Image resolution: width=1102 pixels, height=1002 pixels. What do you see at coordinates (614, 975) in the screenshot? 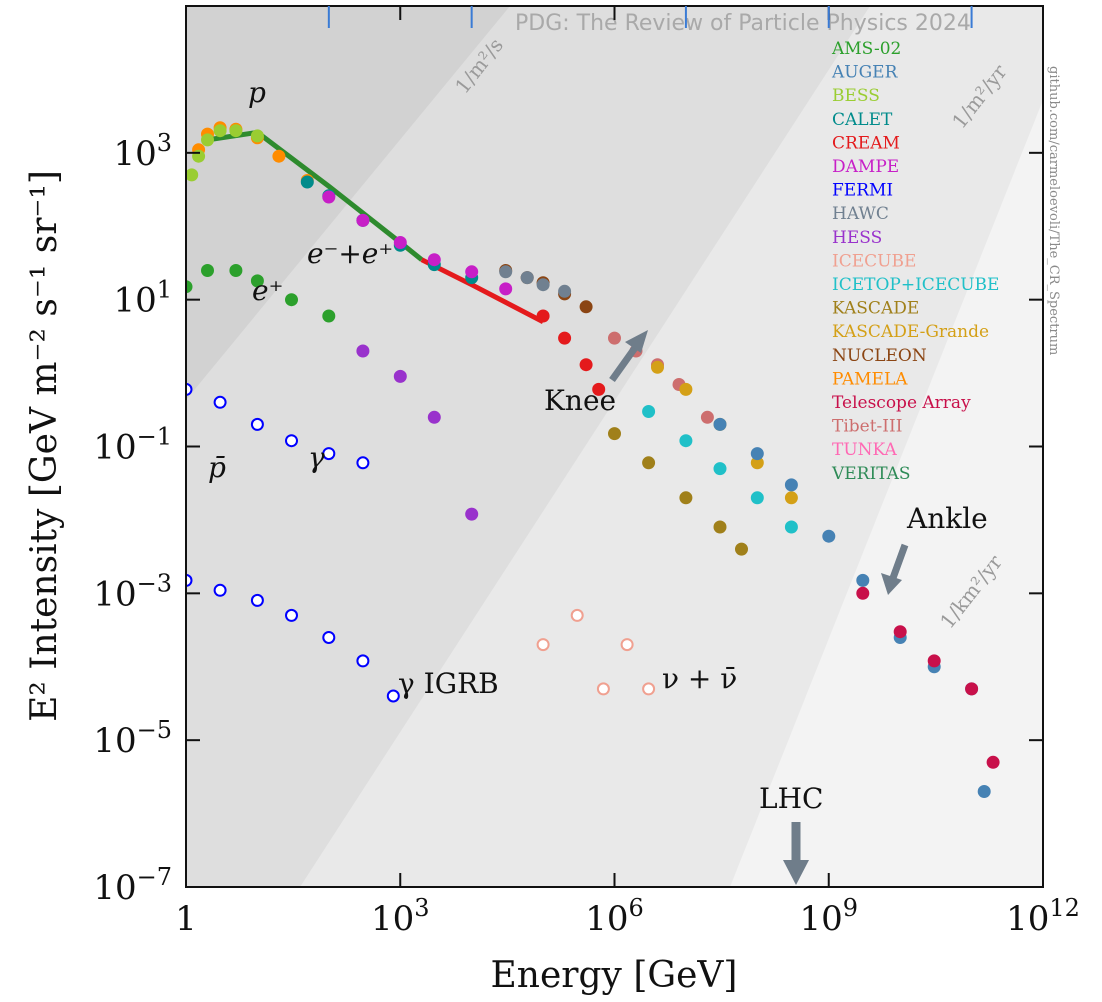
I see `x-axis-title: Energy [GeV]` at bounding box center [614, 975].